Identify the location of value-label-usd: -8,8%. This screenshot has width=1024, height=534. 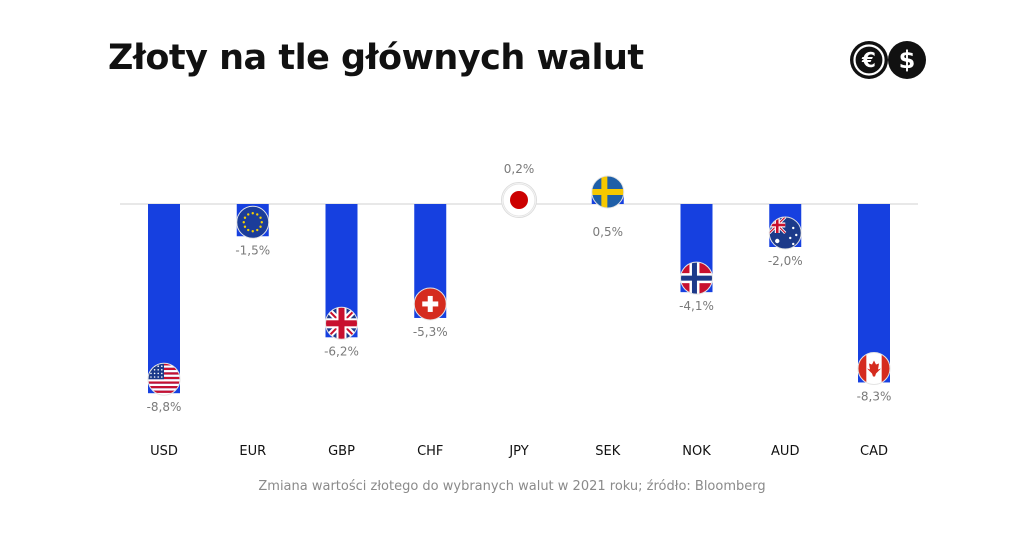
(164, 407).